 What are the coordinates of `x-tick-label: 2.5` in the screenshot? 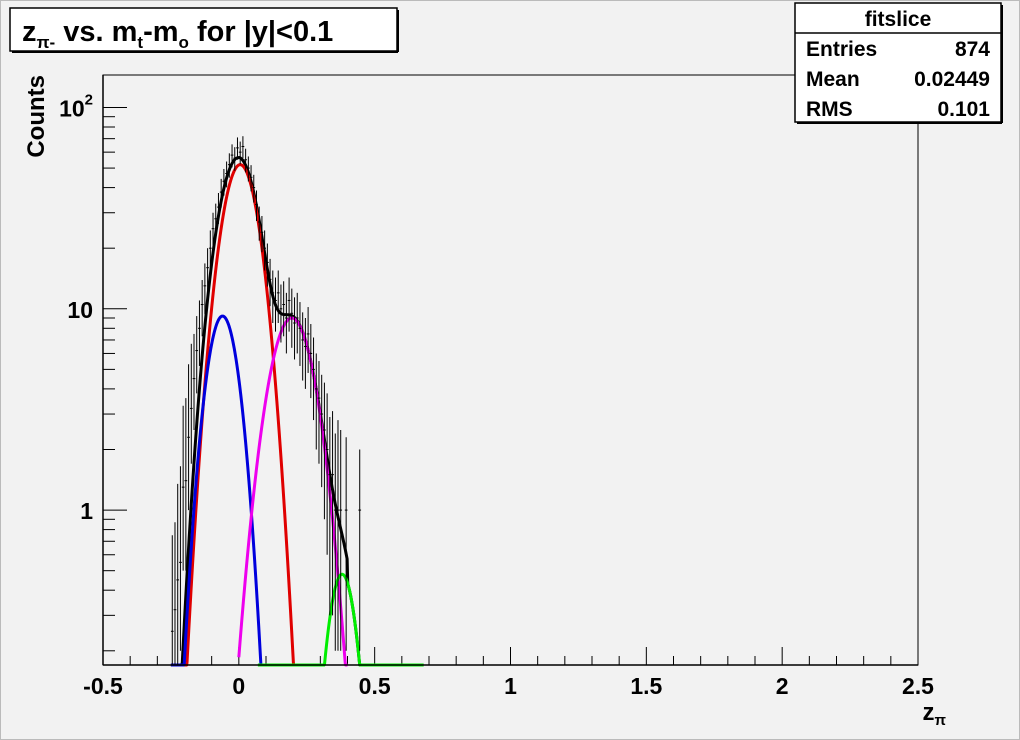 It's located at (918, 686).